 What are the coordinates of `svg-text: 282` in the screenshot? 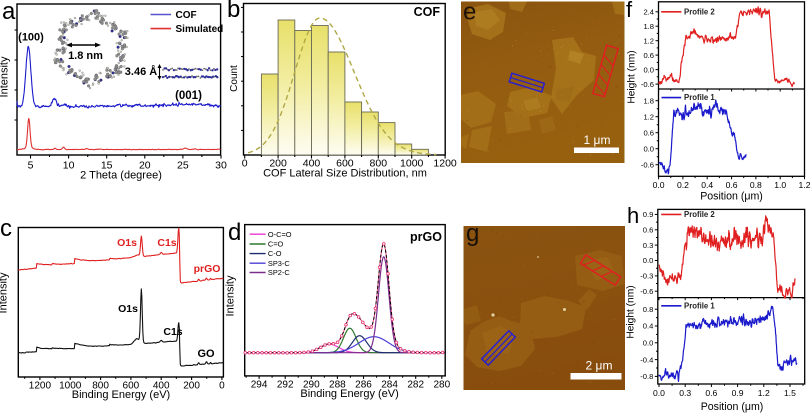 It's located at (415, 385).